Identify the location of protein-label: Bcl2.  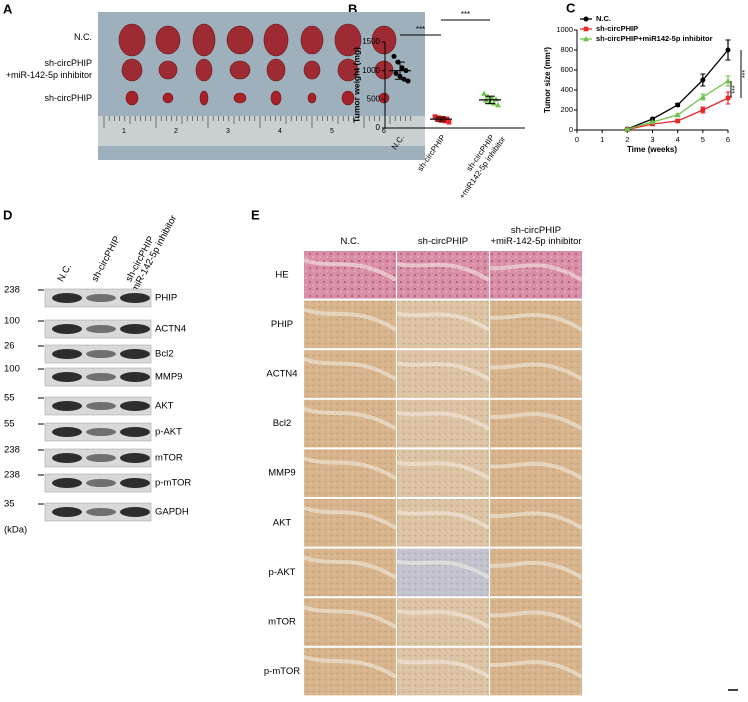
(164, 354).